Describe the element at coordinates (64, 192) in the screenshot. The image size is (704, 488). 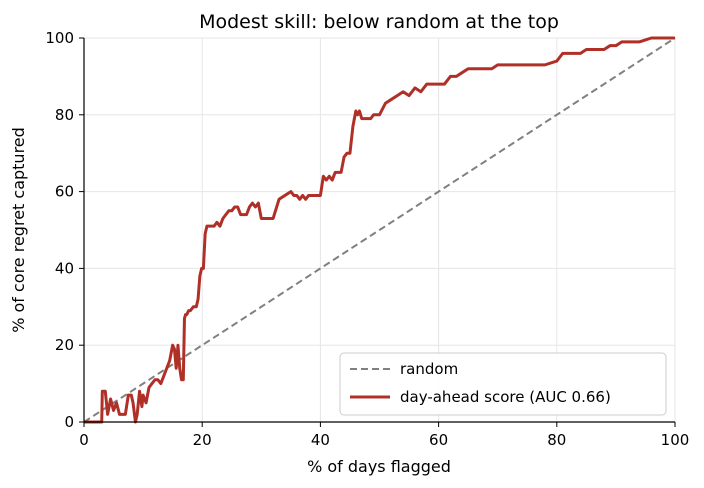
I see `y-tick-label: 60` at that location.